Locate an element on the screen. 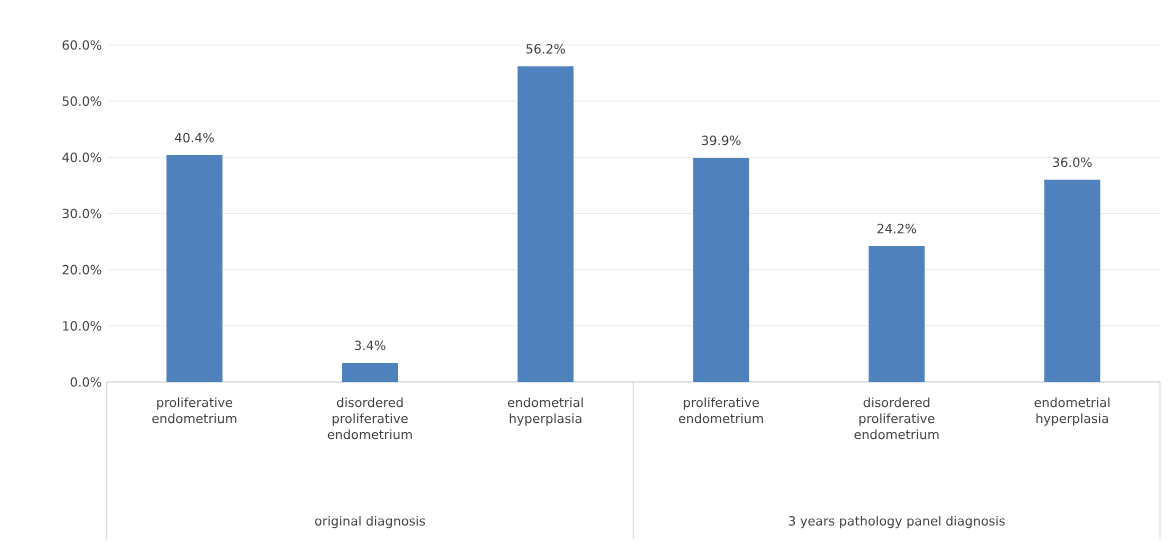  y-tick-label: 30.0% is located at coordinates (82, 213).